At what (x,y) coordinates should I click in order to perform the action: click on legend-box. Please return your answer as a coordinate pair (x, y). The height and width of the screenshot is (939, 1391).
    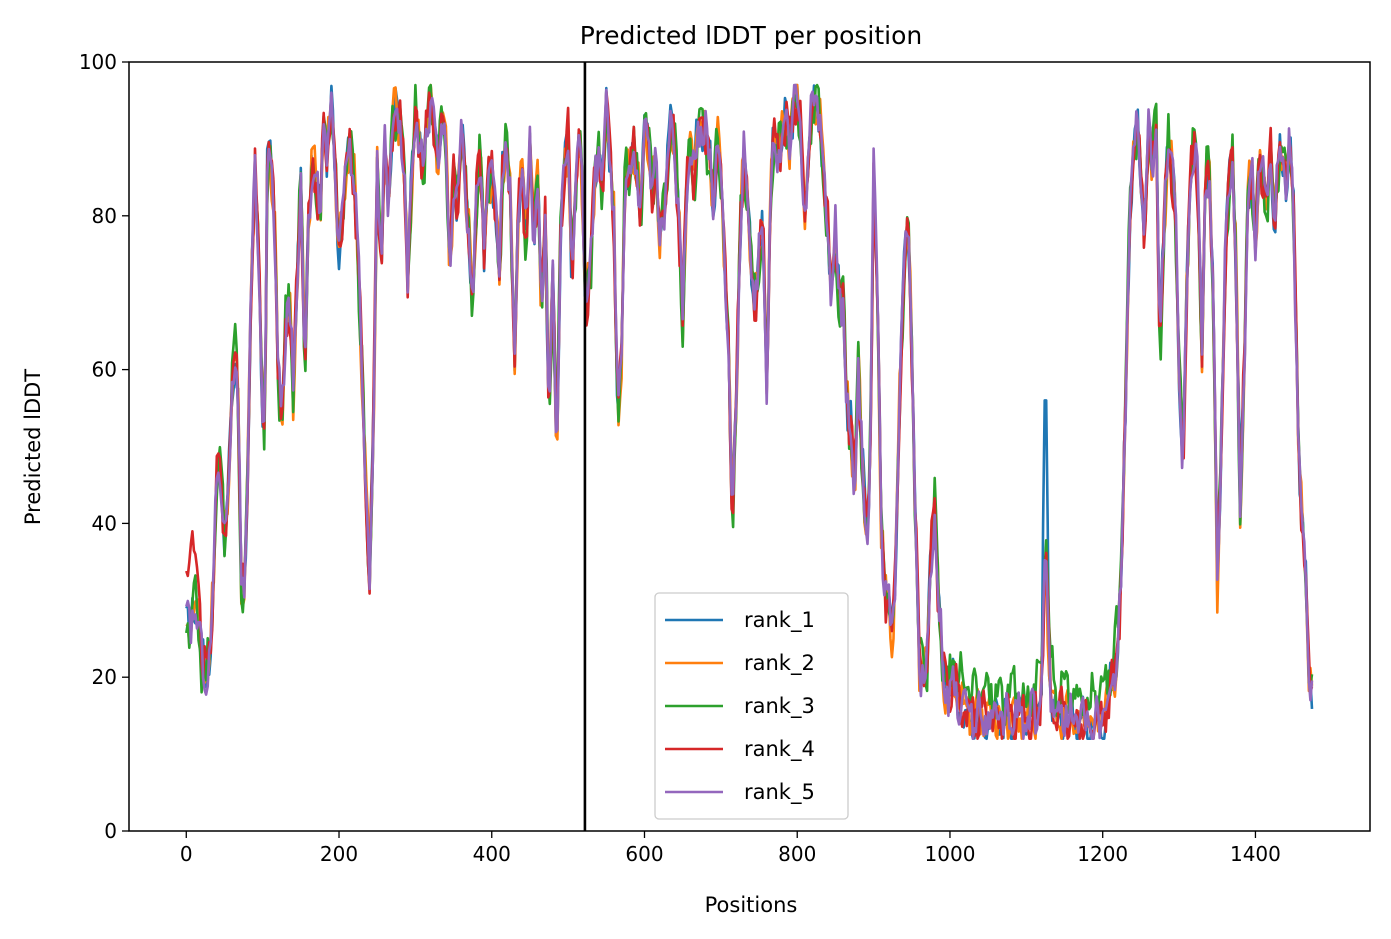
    Looking at the image, I should click on (751, 706).